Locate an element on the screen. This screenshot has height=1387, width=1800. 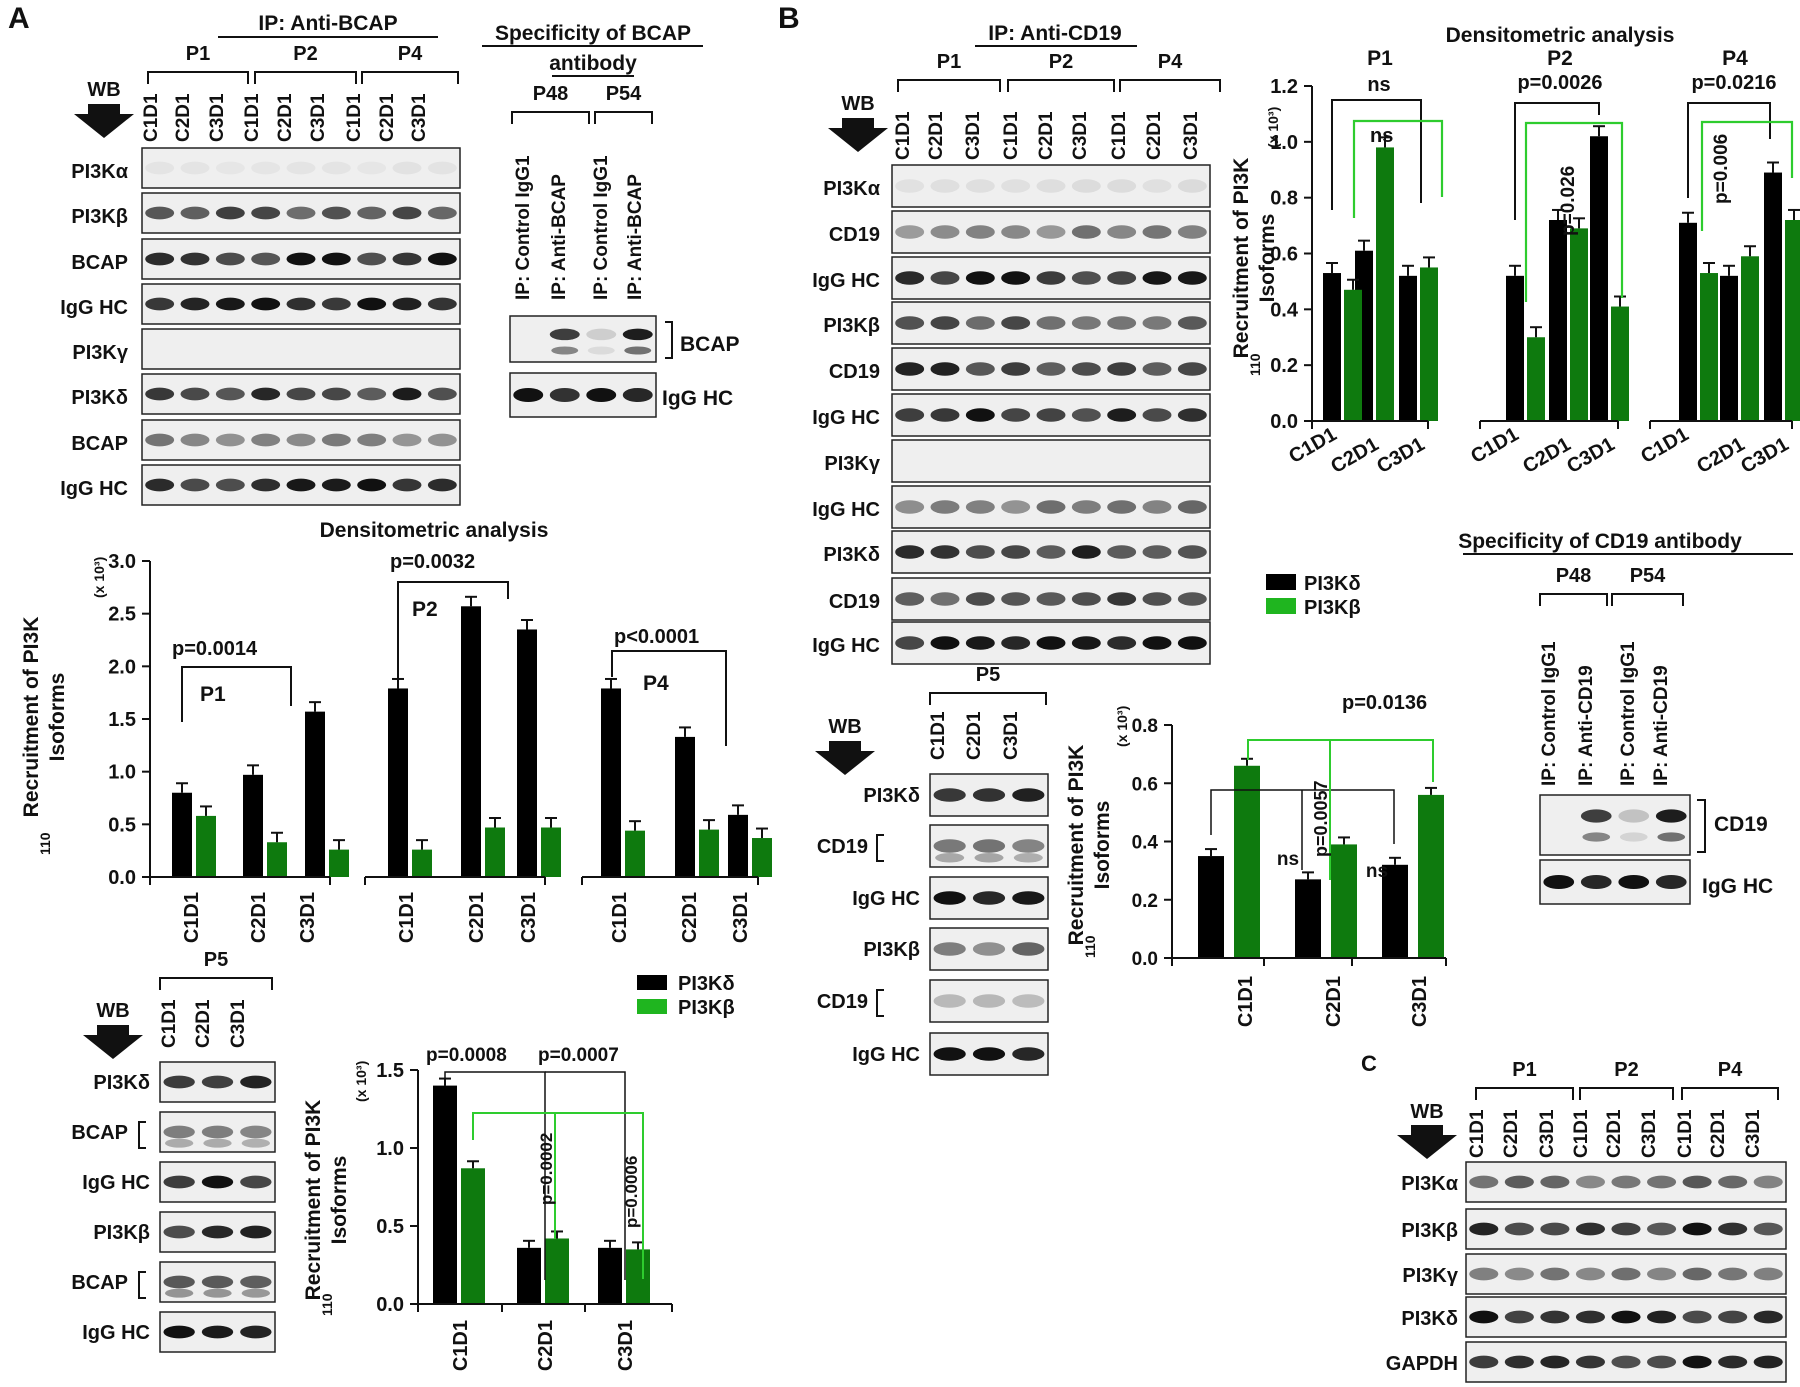
p-value: p=0.0026 is located at coordinates (1559, 83).